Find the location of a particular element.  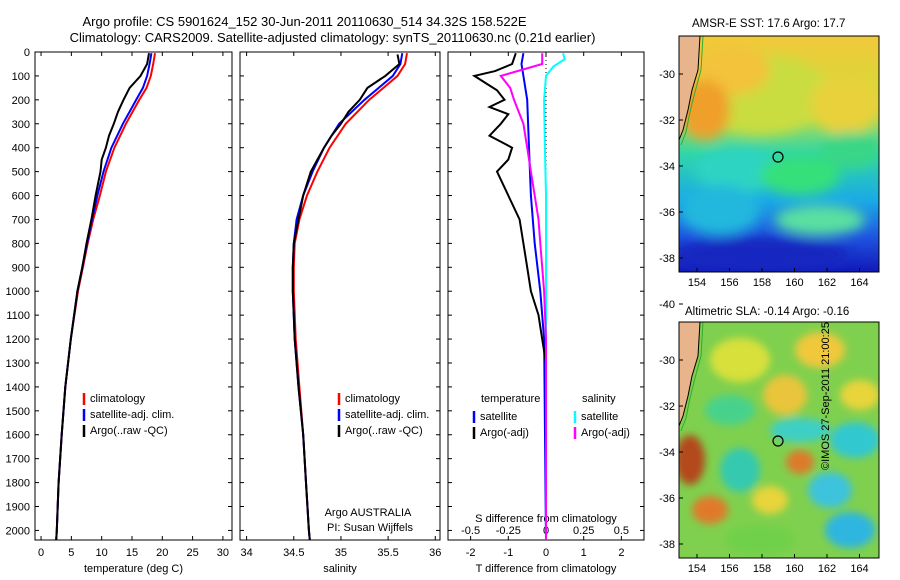

depth-tick-label: 300 is located at coordinates (21, 125).